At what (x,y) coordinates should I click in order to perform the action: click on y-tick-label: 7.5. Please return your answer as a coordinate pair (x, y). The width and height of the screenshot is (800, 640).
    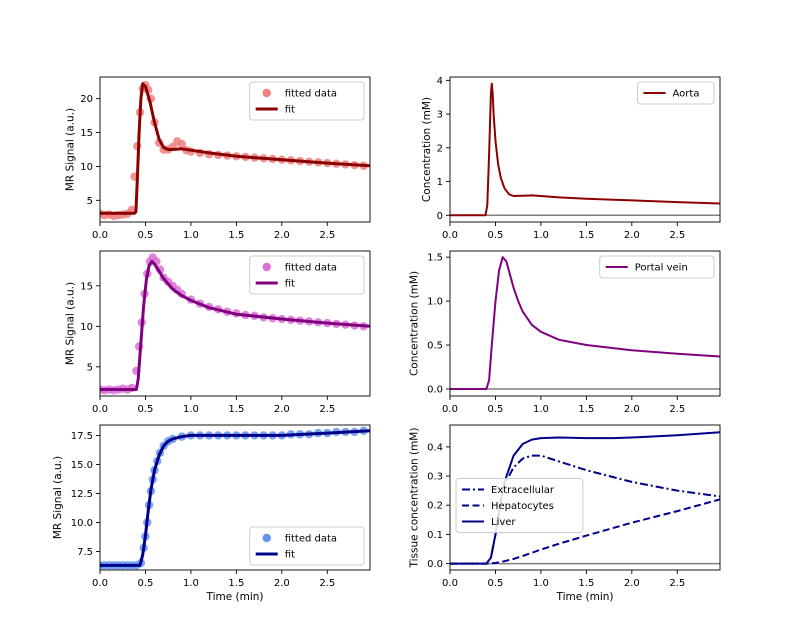
    Looking at the image, I should click on (85, 552).